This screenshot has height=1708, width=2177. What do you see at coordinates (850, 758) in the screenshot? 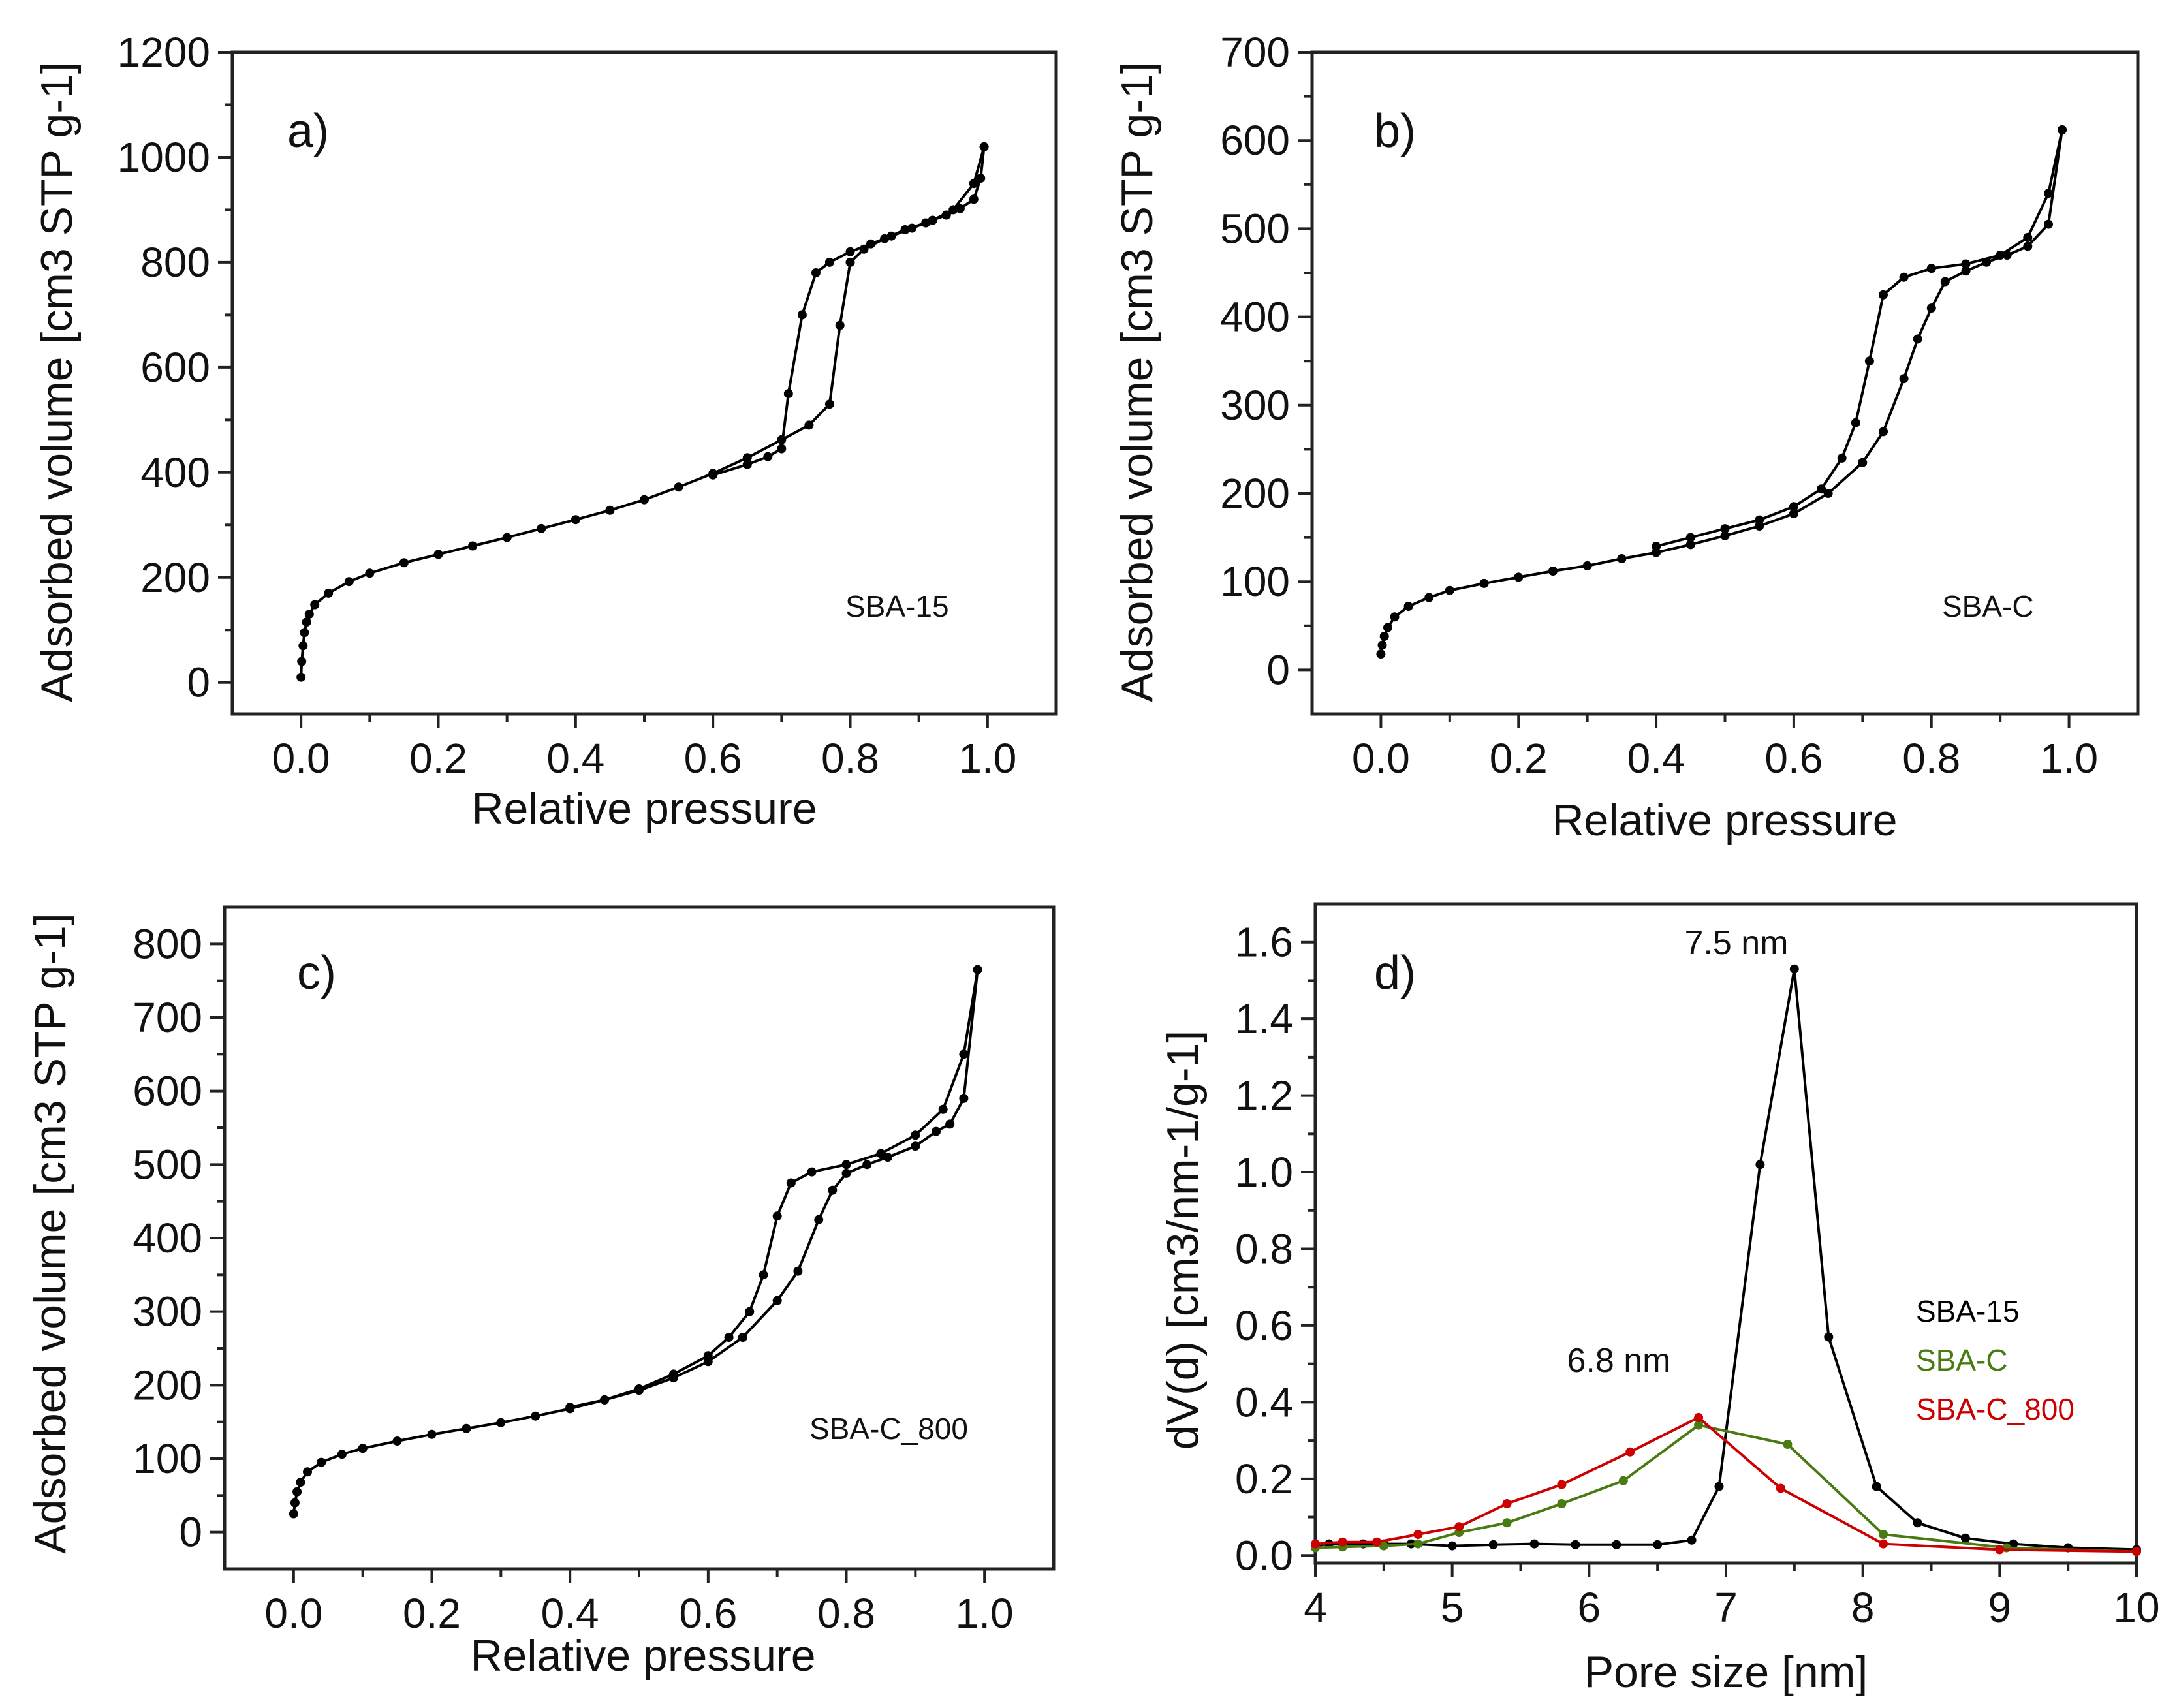
I see `x-tick-label: 0.8` at bounding box center [850, 758].